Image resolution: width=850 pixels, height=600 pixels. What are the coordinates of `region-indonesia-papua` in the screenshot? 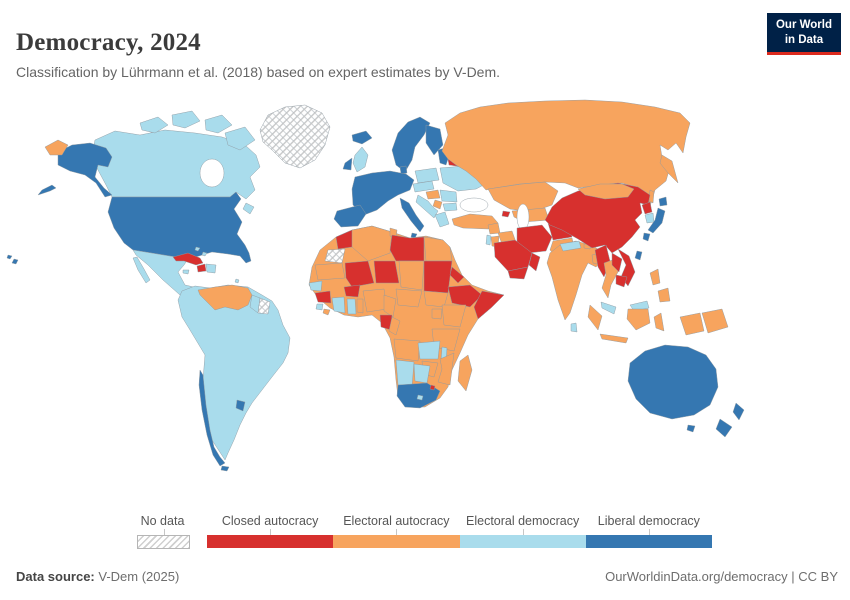 It's located at (692, 324).